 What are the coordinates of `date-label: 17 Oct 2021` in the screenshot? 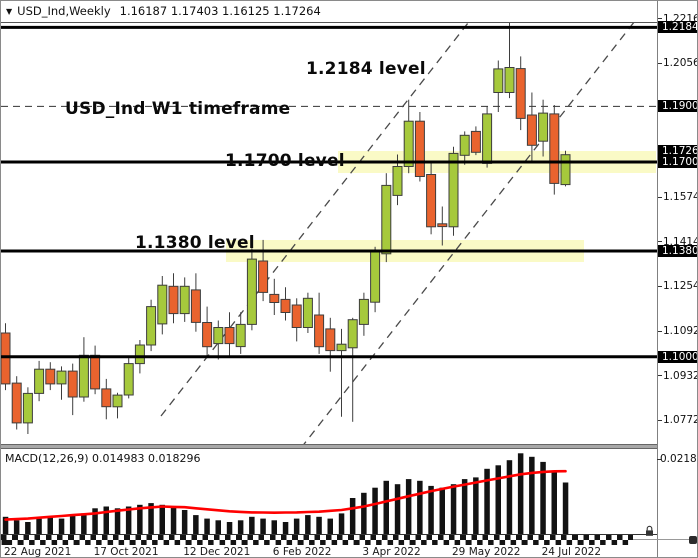 It's located at (126, 552).